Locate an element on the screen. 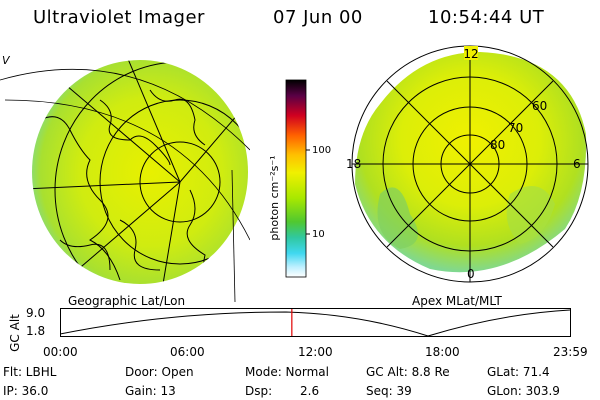 The width and height of the screenshot is (600, 400). left-panel-caption: Geographic Lat/Lon is located at coordinates (127, 301).